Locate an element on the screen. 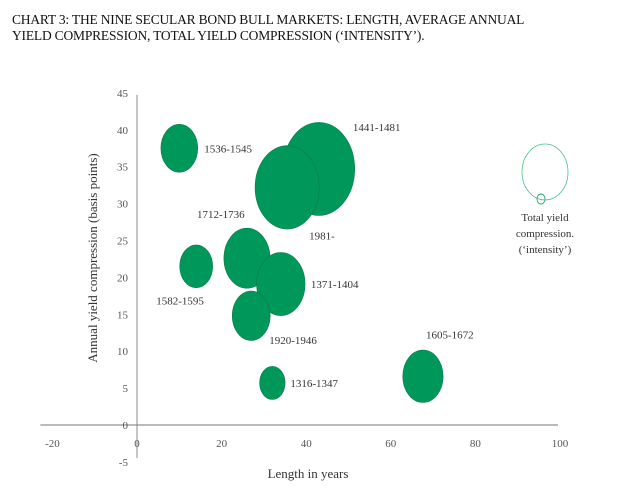 Image resolution: width=640 pixels, height=496 pixels. y-tick-label: 45 is located at coordinates (123, 94).